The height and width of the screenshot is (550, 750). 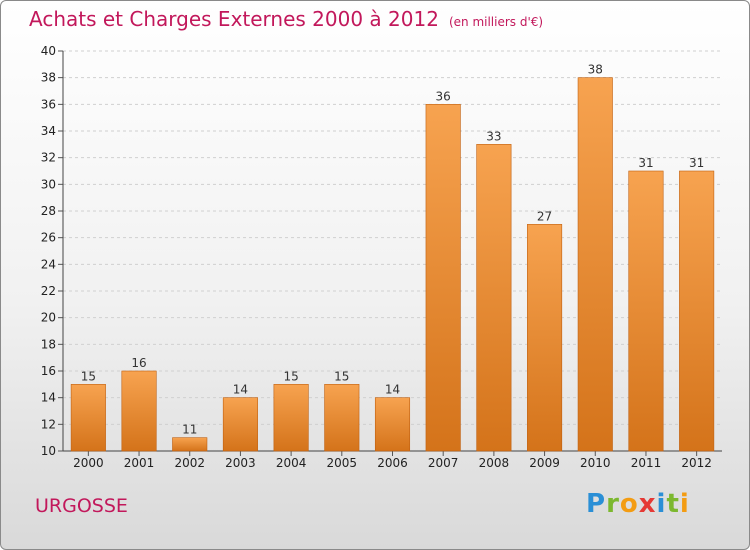 I want to click on y-tick-label: 38, so click(x=48, y=78).